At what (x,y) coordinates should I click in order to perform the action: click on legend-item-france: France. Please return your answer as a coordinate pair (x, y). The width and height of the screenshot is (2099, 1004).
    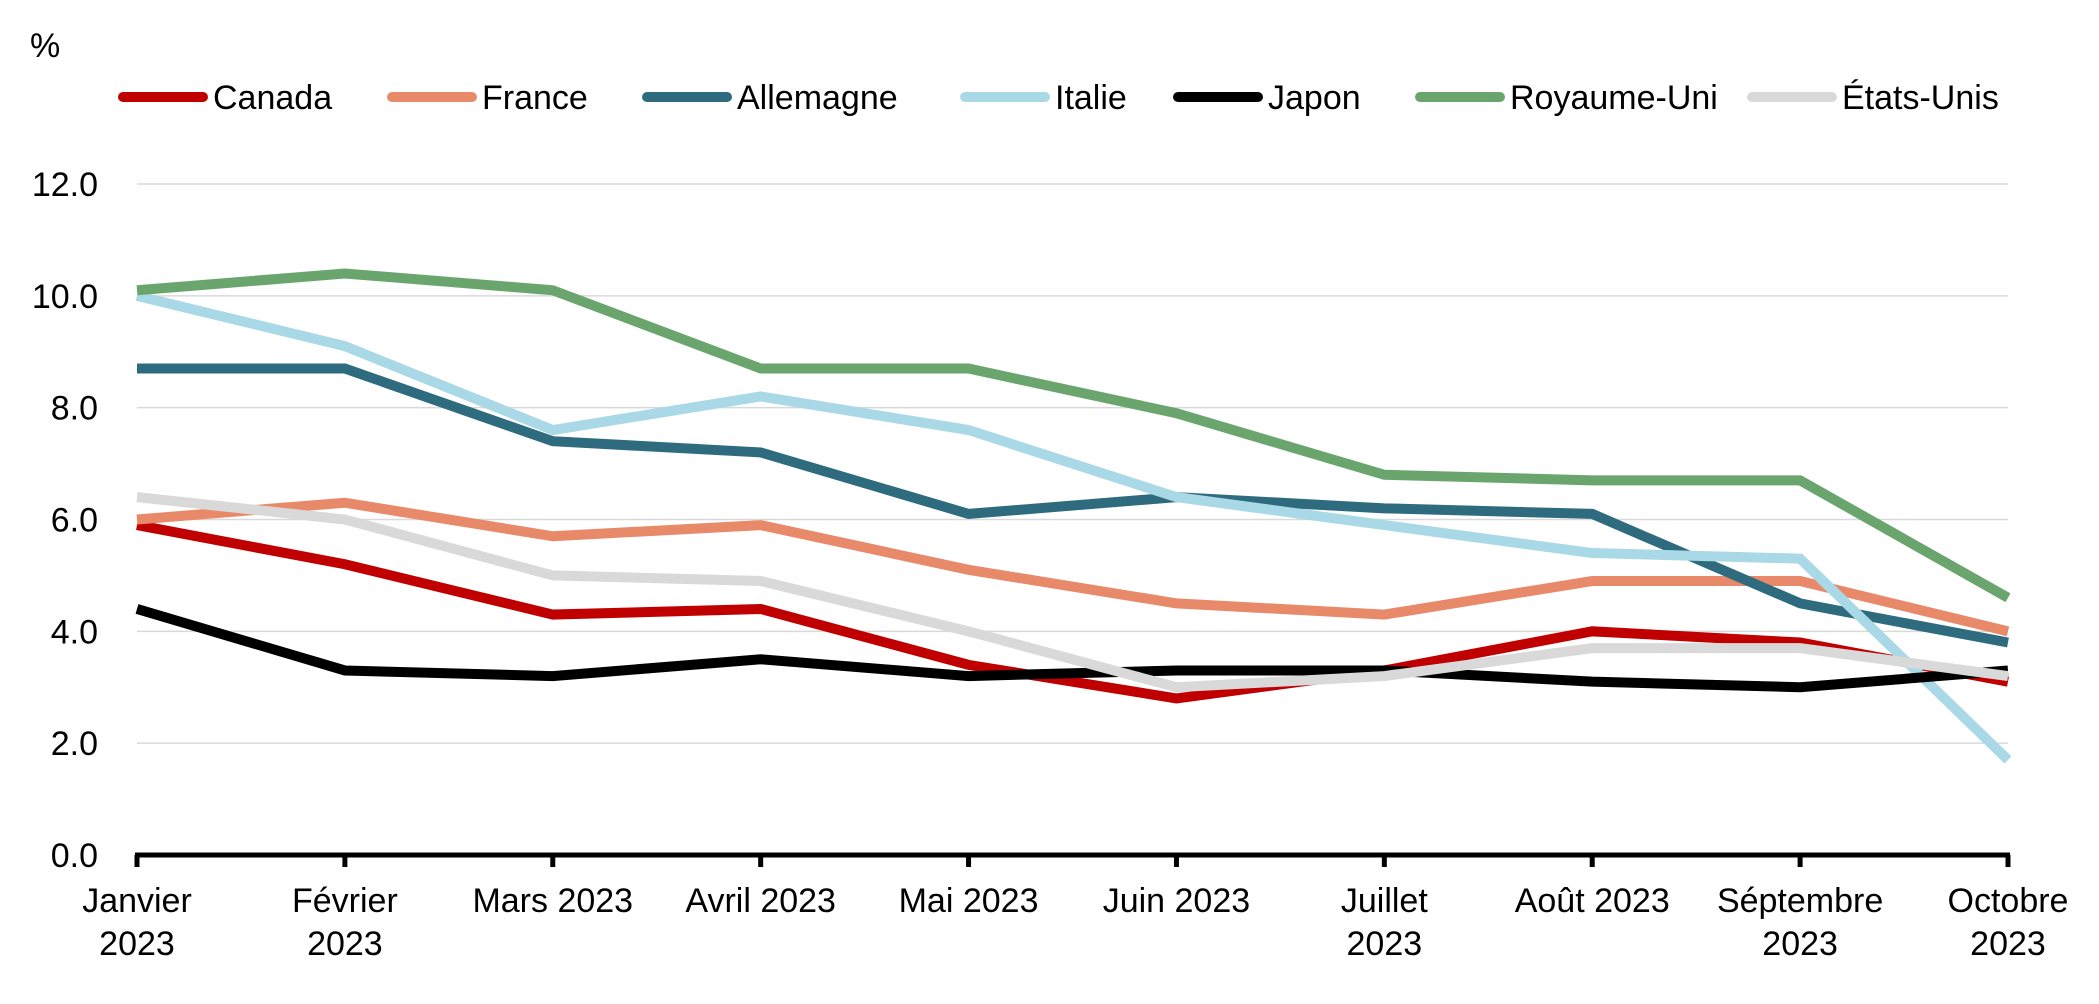
    Looking at the image, I should click on (487, 98).